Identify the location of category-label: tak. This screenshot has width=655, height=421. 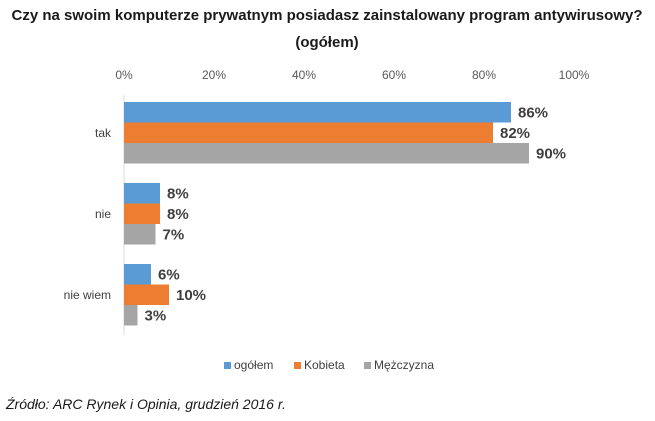
(103, 133).